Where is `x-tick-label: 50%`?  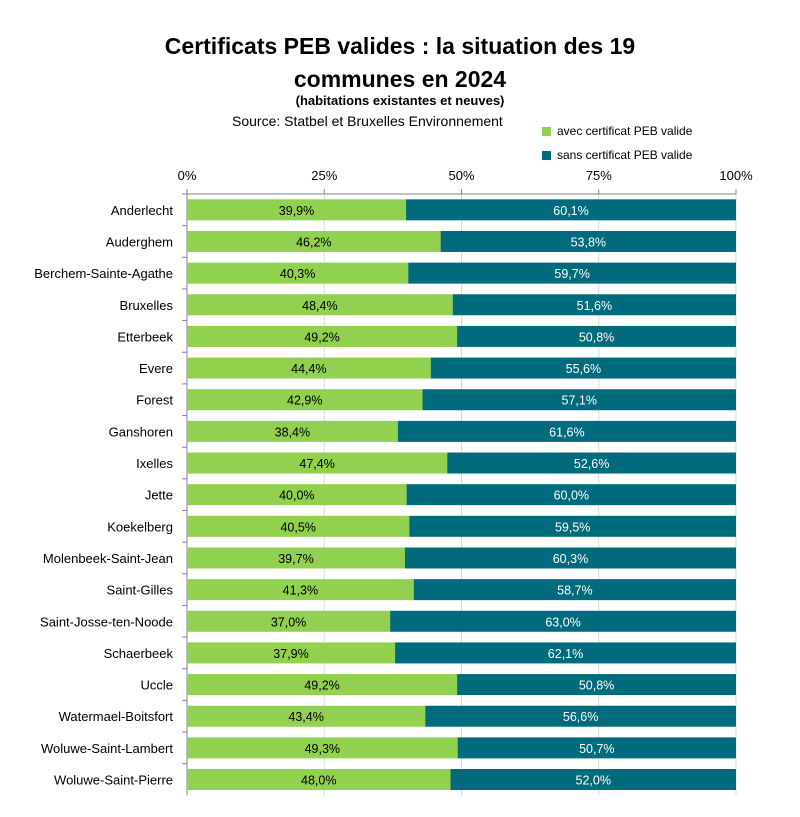
x-tick-label: 50% is located at coordinates (461, 175).